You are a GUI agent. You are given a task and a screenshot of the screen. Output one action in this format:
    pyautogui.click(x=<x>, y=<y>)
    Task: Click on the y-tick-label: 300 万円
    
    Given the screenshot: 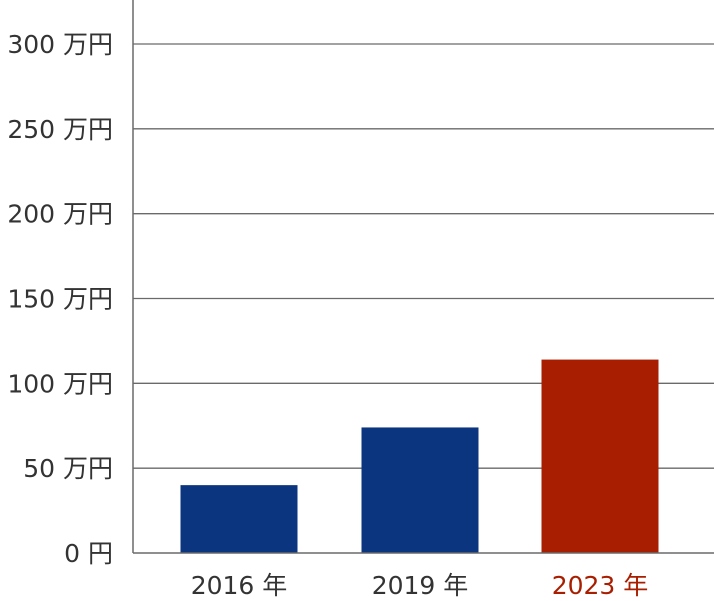 What is the action you would take?
    pyautogui.click(x=60, y=44)
    